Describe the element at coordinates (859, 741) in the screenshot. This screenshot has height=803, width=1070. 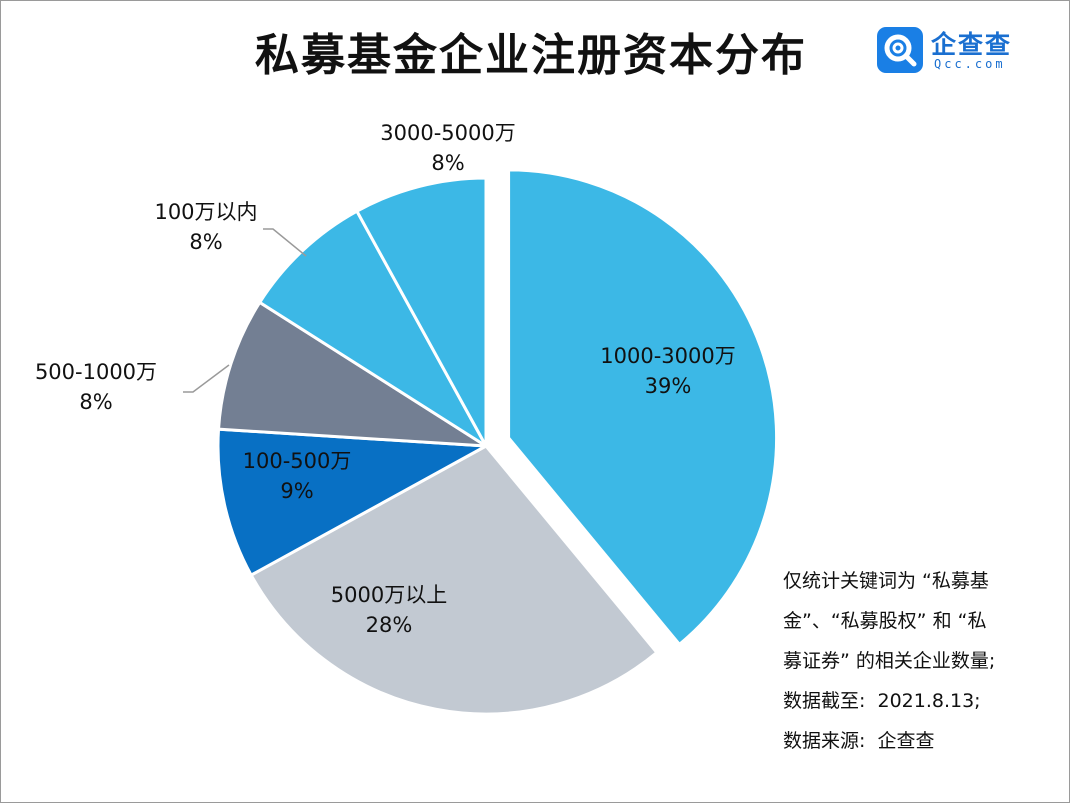
I see `note-line: 数据来源: 企查查` at that location.